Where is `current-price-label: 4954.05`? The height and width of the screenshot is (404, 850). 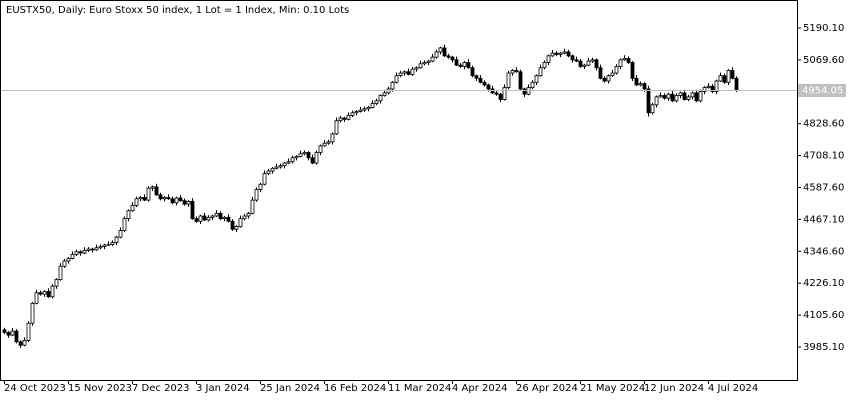 current-price-label: 4954.05 is located at coordinates (822, 90).